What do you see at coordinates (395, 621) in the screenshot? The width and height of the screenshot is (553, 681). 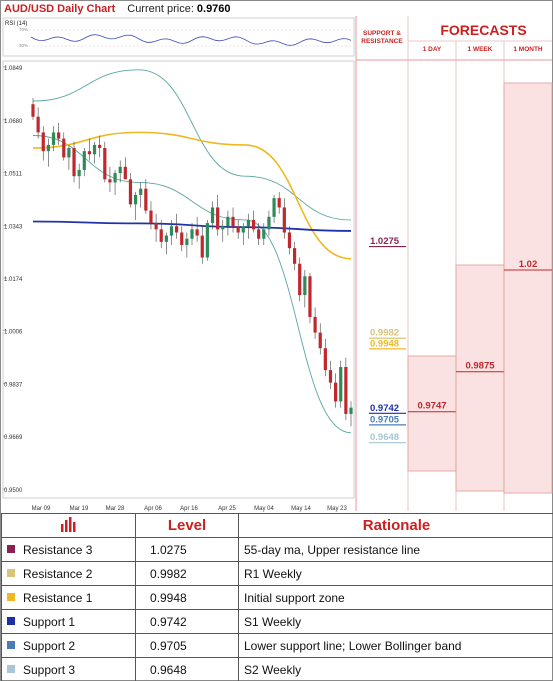 I see `rationale-cell: S1 Weekly` at bounding box center [395, 621].